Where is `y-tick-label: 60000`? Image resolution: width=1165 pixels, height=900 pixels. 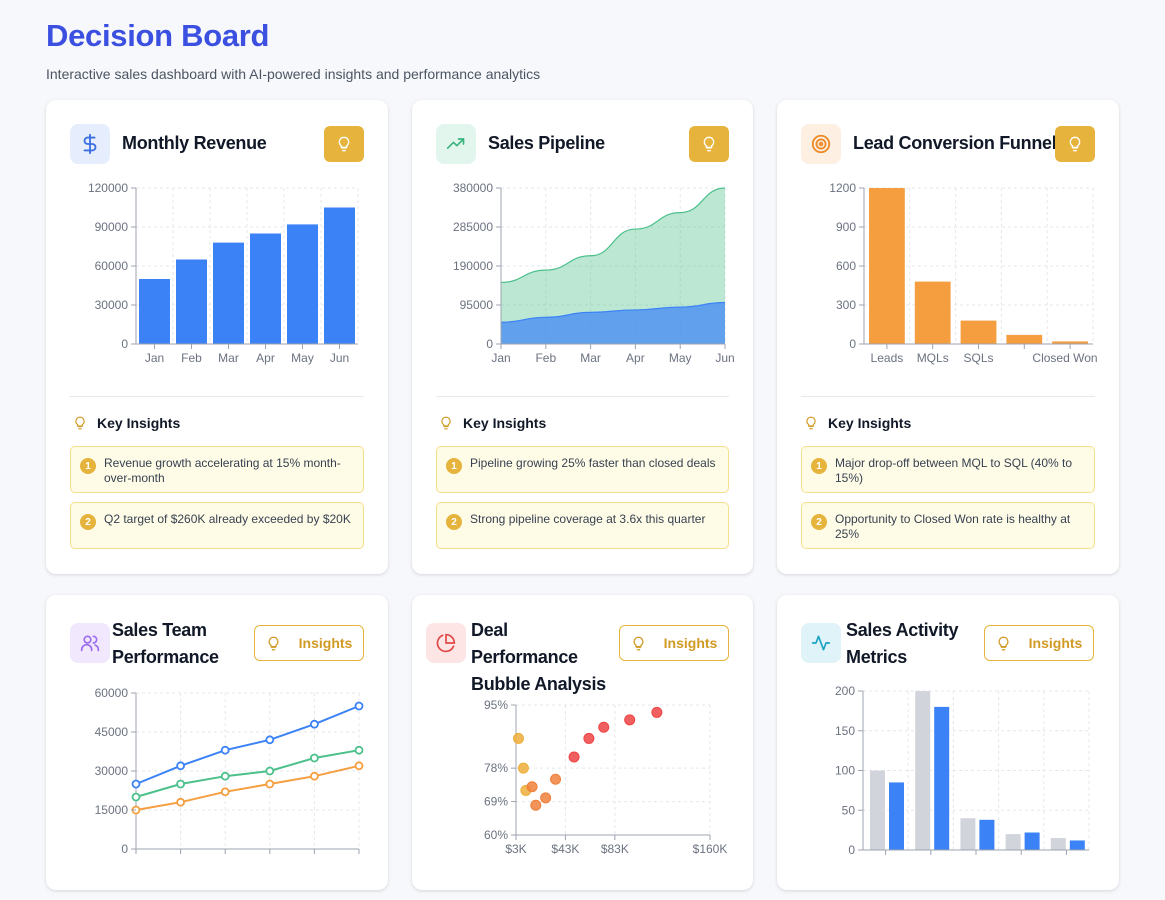 y-tick-label: 60000 is located at coordinates (112, 693).